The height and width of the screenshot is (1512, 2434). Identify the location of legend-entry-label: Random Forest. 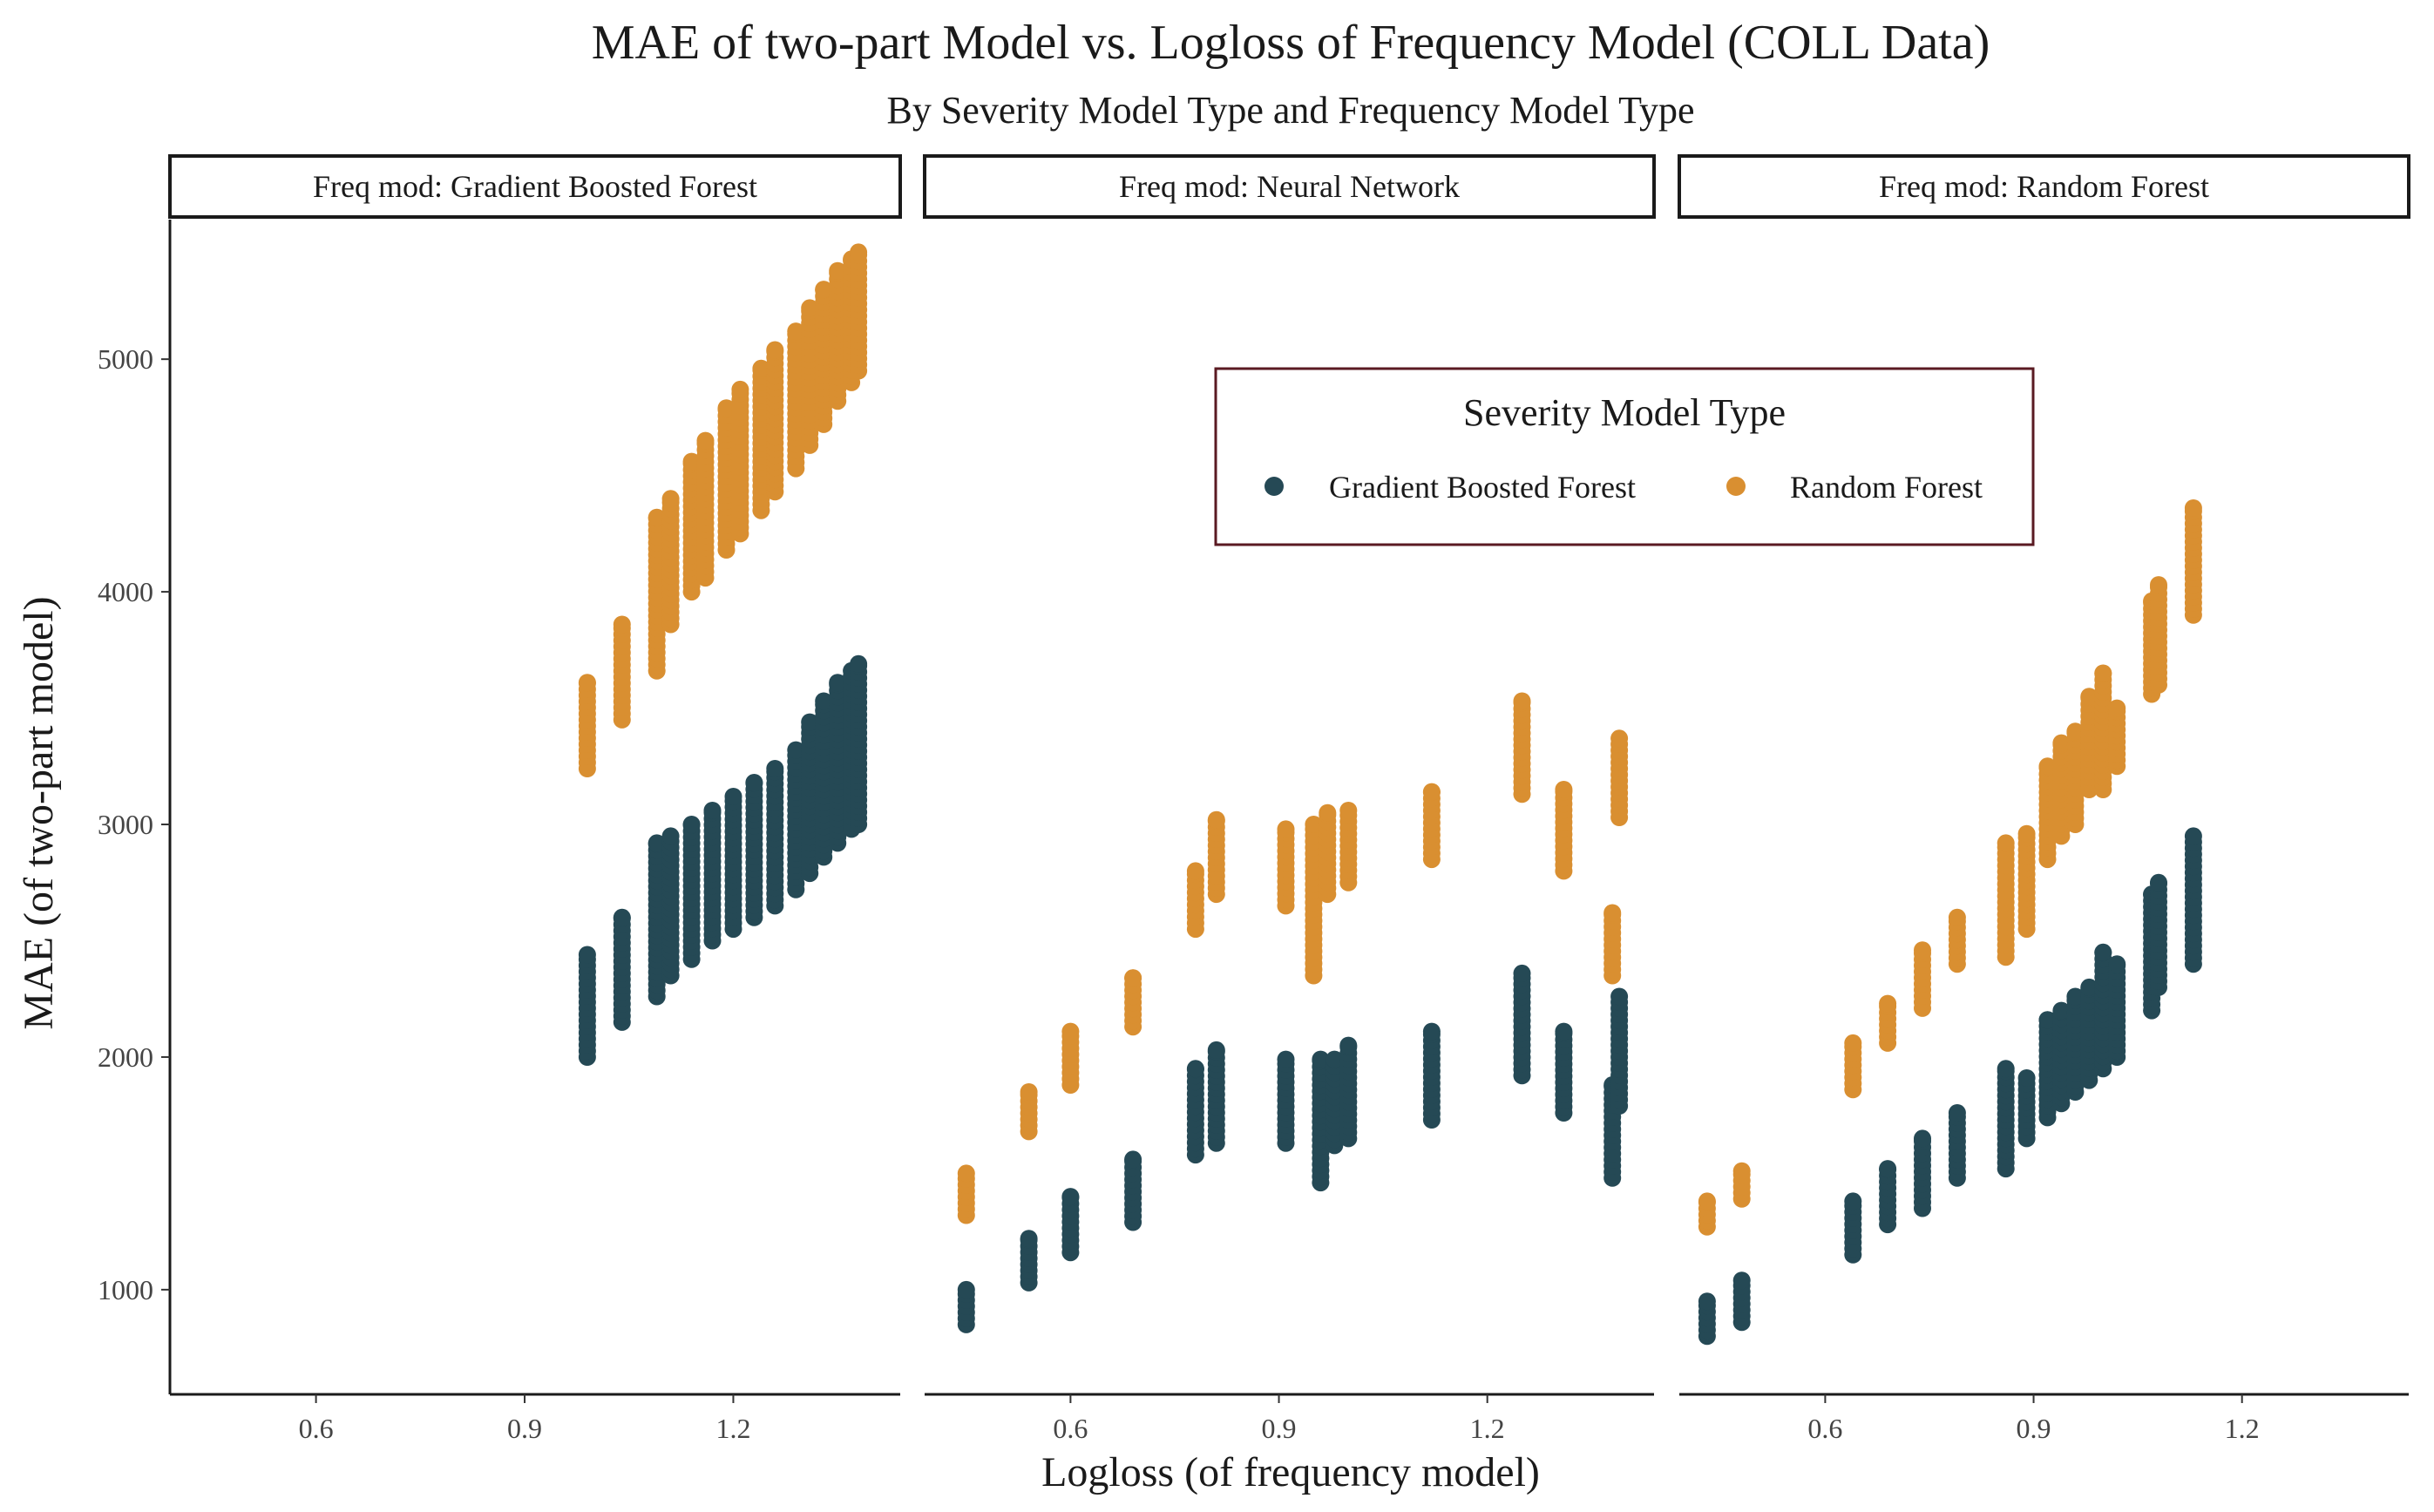
(1887, 487).